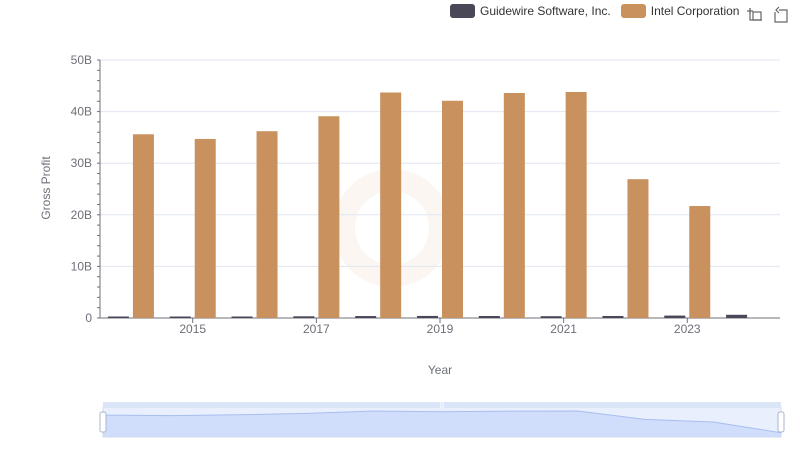 This screenshot has width=800, height=461. Describe the element at coordinates (267, 224) in the screenshot. I see `bar-intel-2016` at that location.